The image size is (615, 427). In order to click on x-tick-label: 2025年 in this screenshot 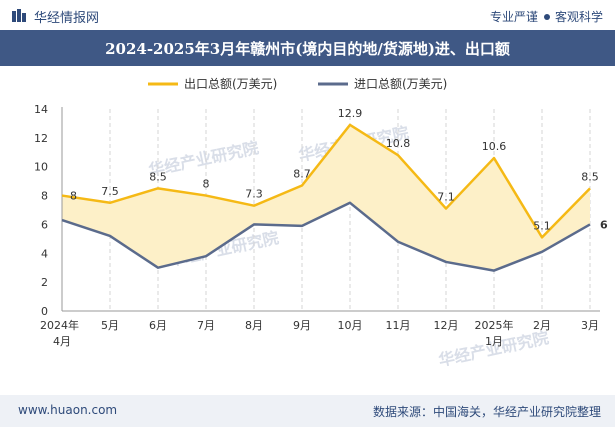, I will do `click(494, 325)`.